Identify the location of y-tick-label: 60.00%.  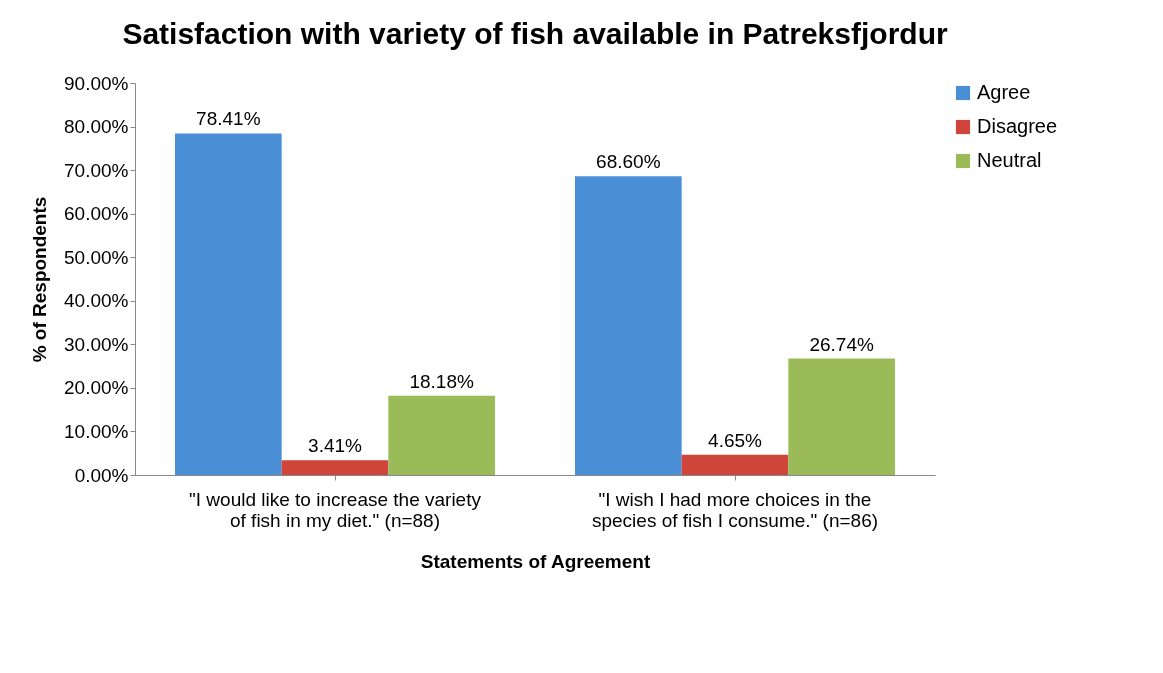
(96, 214).